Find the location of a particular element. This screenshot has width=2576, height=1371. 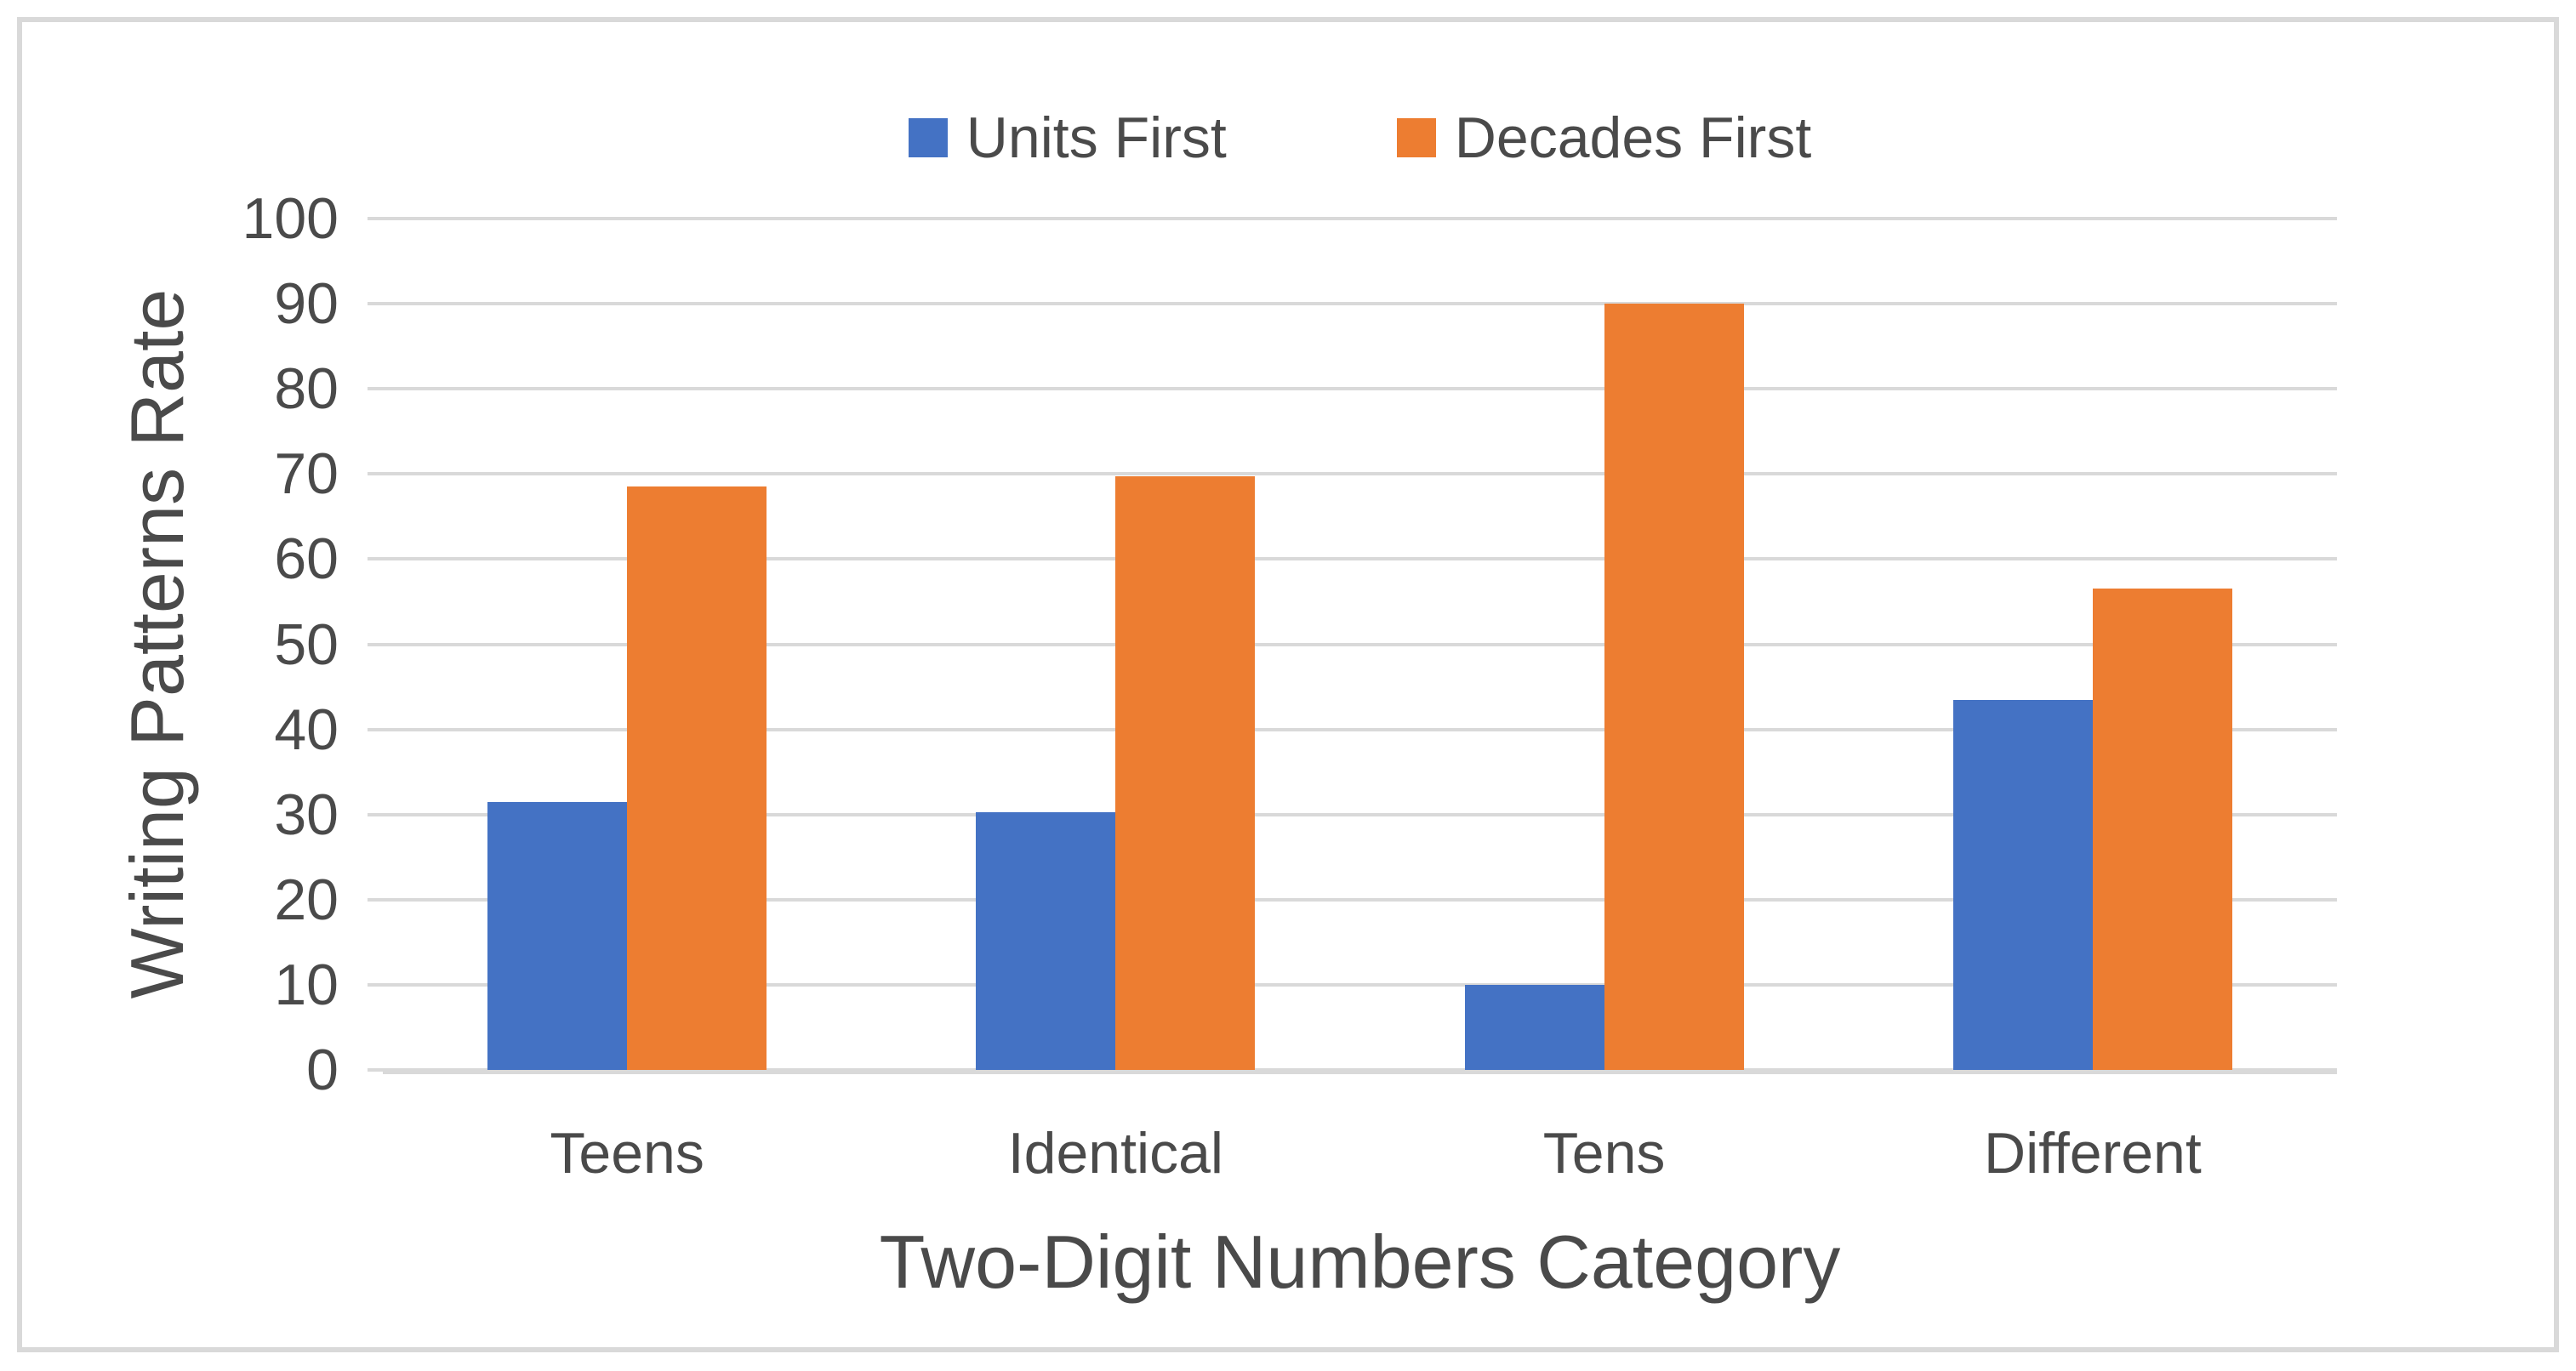

x-axis-title: Two-Digit Numbers Category is located at coordinates (1360, 1262).